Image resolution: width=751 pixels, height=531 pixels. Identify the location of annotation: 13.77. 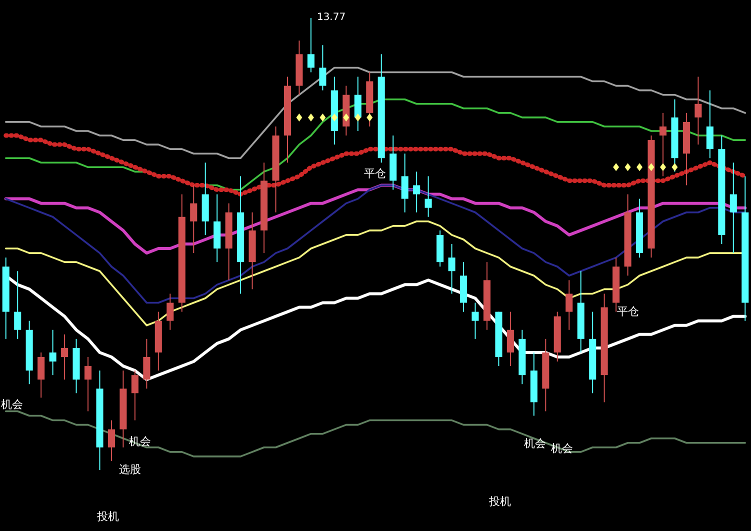
(331, 17).